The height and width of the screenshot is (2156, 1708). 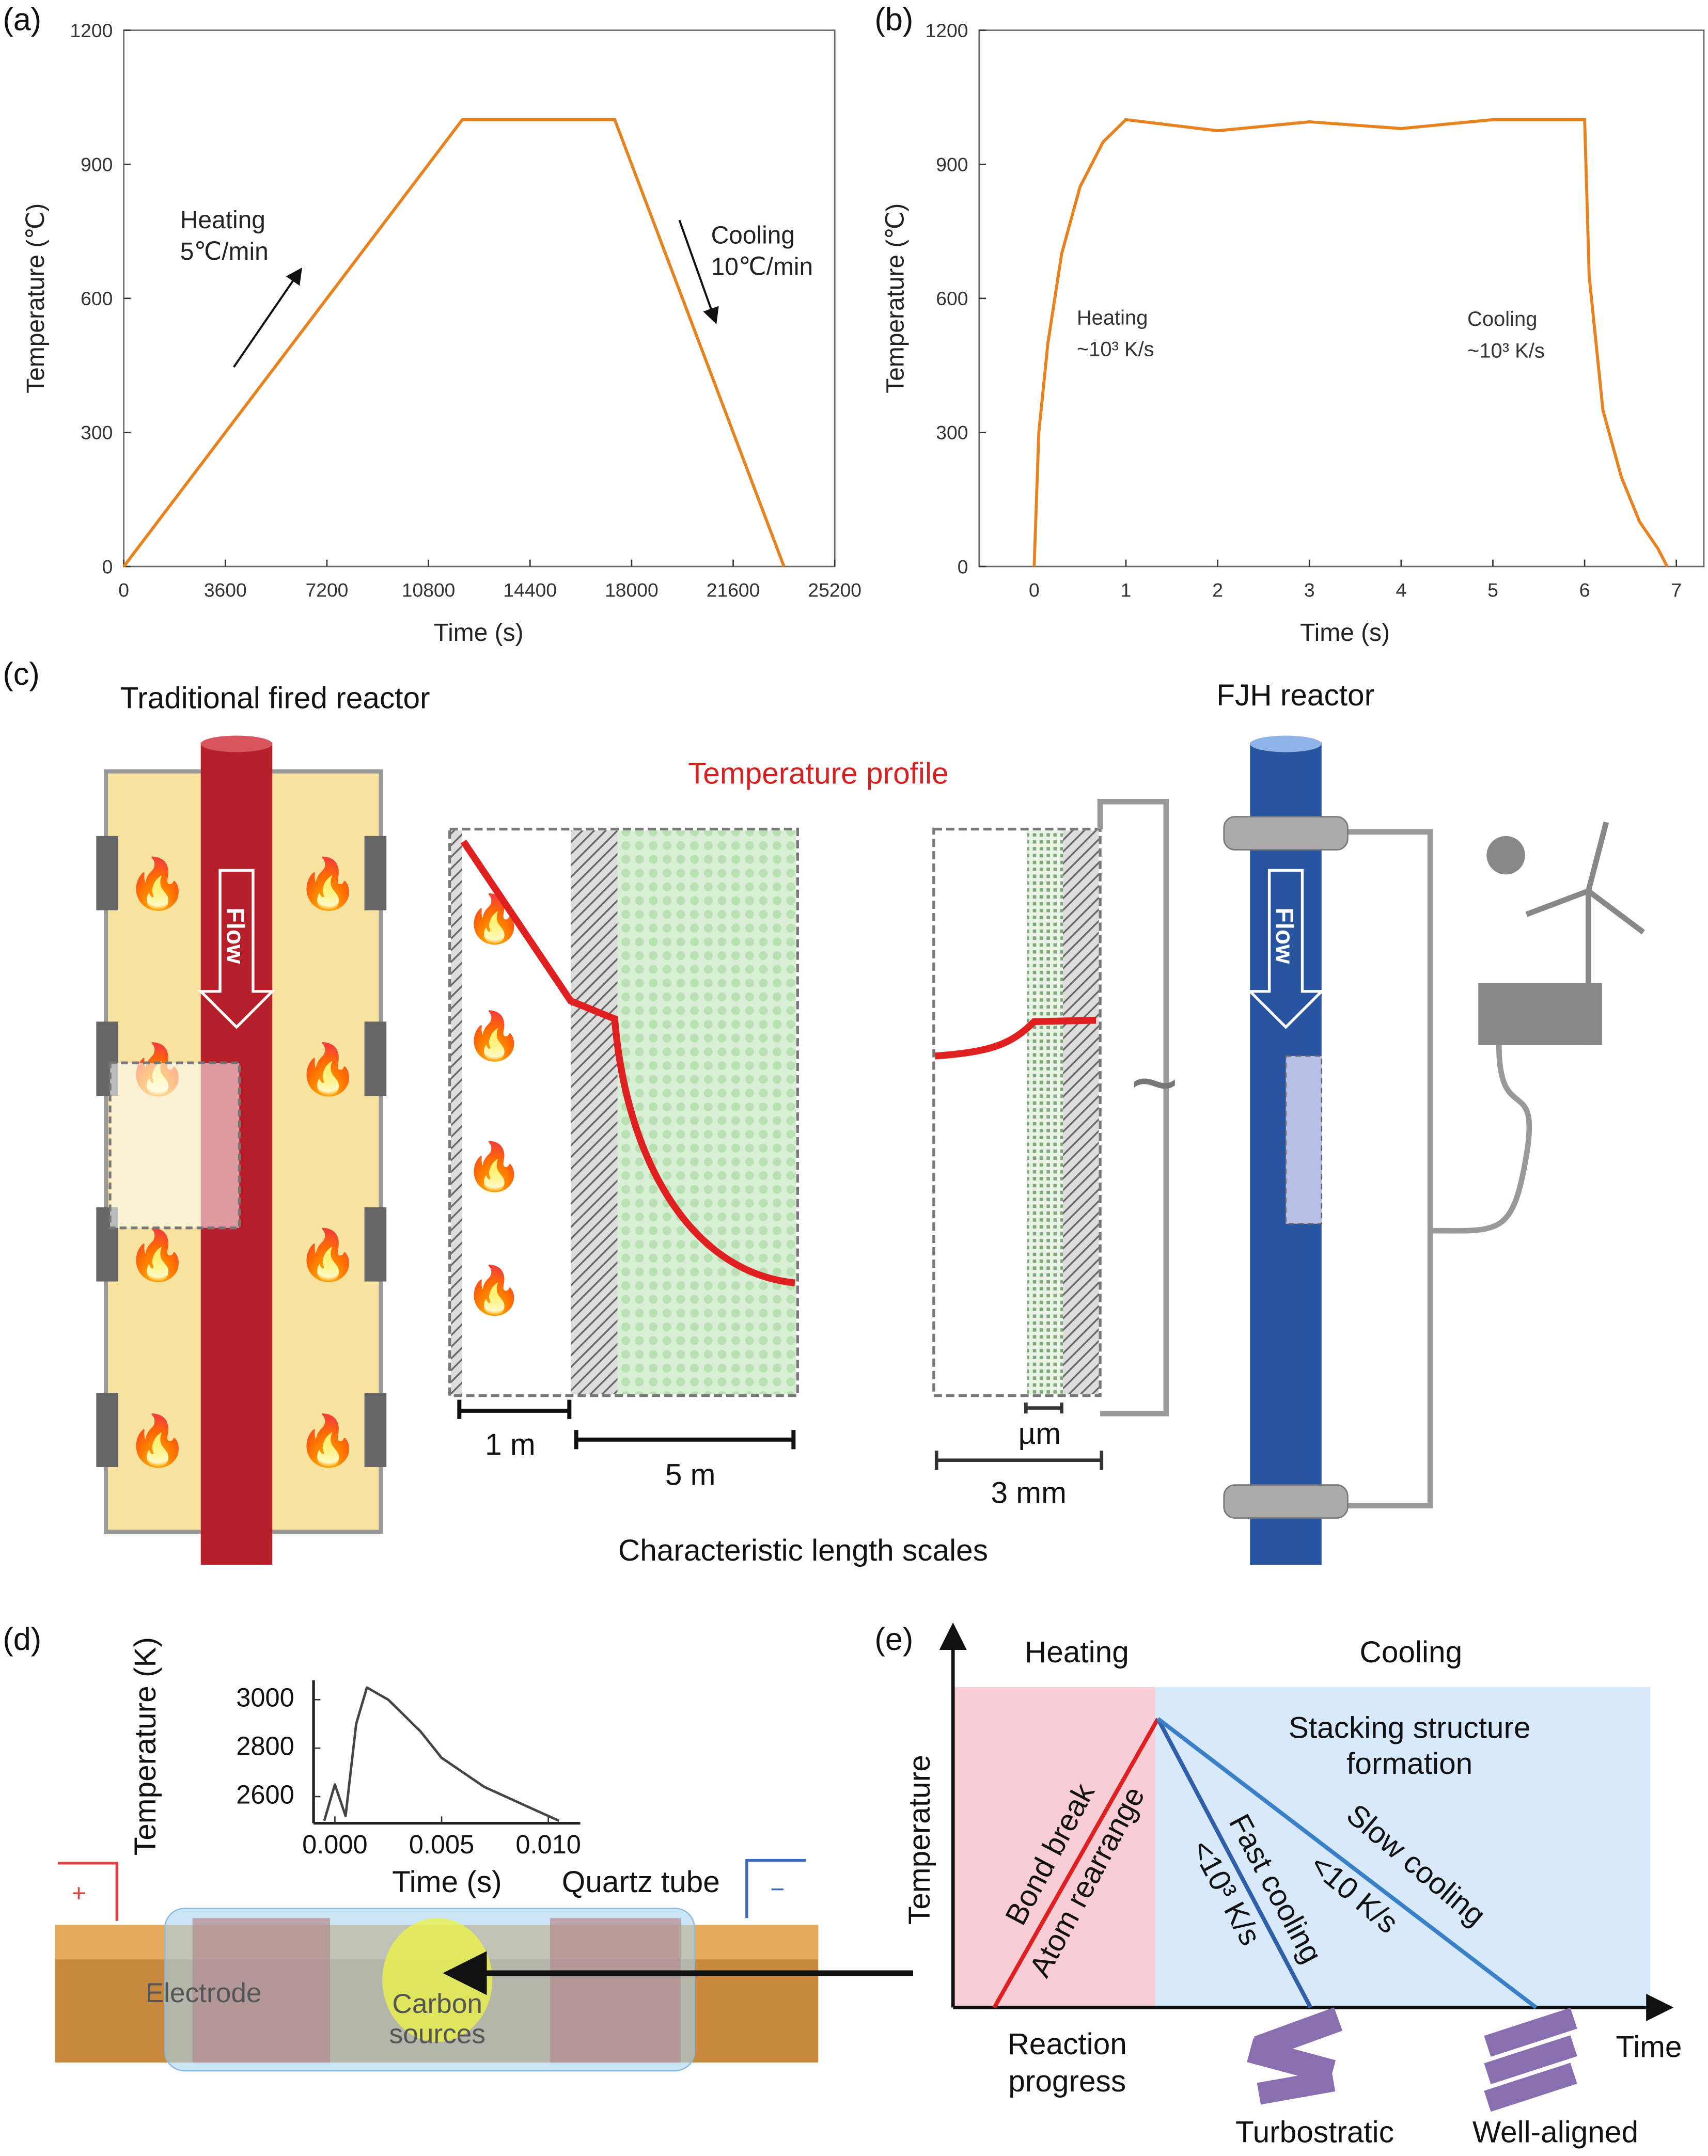 What do you see at coordinates (224, 251) in the screenshot?
I see `annotation-heating-rate: 5℃/min` at bounding box center [224, 251].